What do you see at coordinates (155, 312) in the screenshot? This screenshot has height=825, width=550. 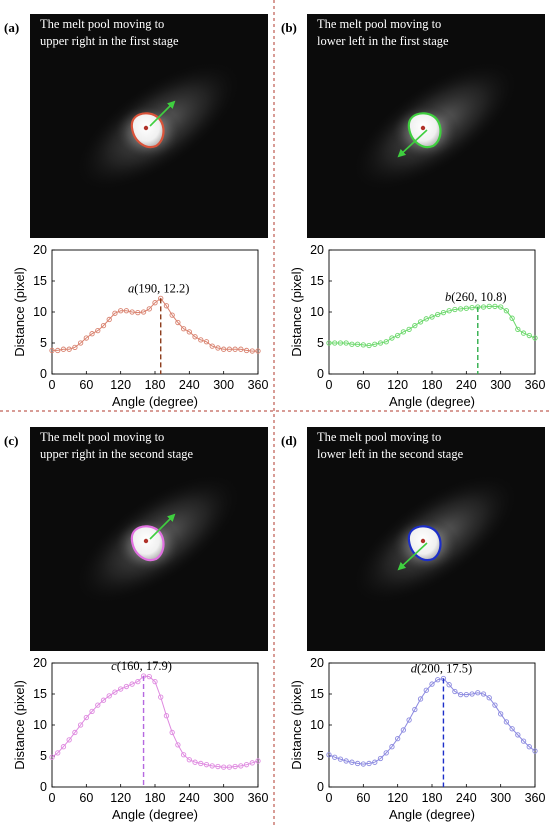 I see `plot-frame` at bounding box center [155, 312].